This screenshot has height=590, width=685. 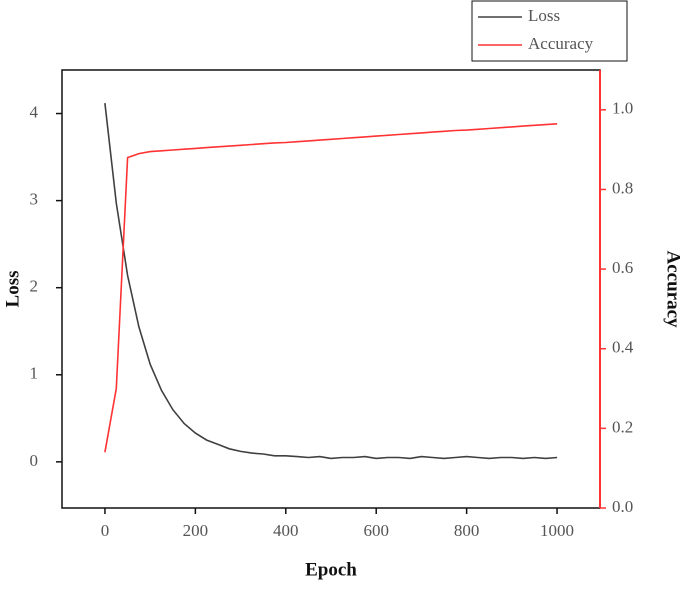 What do you see at coordinates (34, 460) in the screenshot?
I see `y-tick-label: 0` at bounding box center [34, 460].